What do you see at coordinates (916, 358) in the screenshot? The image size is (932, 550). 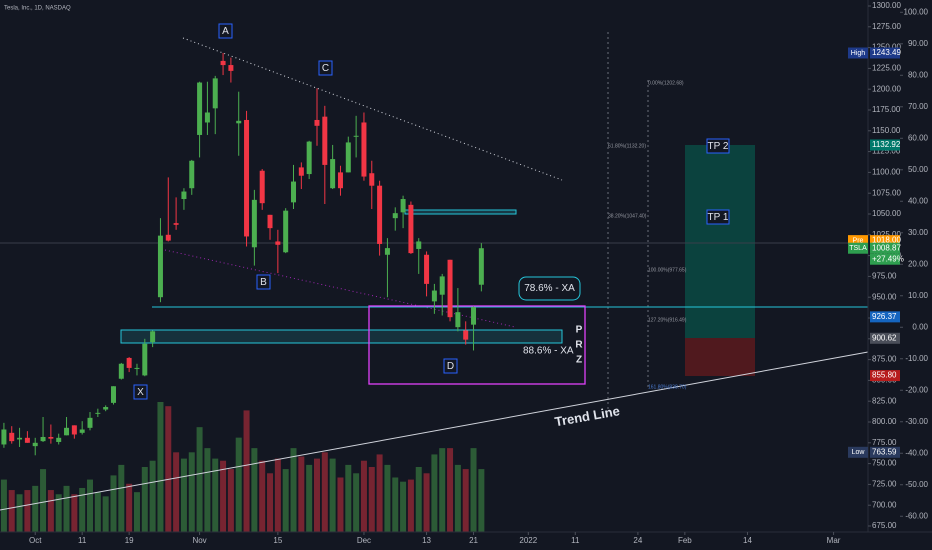 I see `y2-tick-label: -10.00` at bounding box center [916, 358].